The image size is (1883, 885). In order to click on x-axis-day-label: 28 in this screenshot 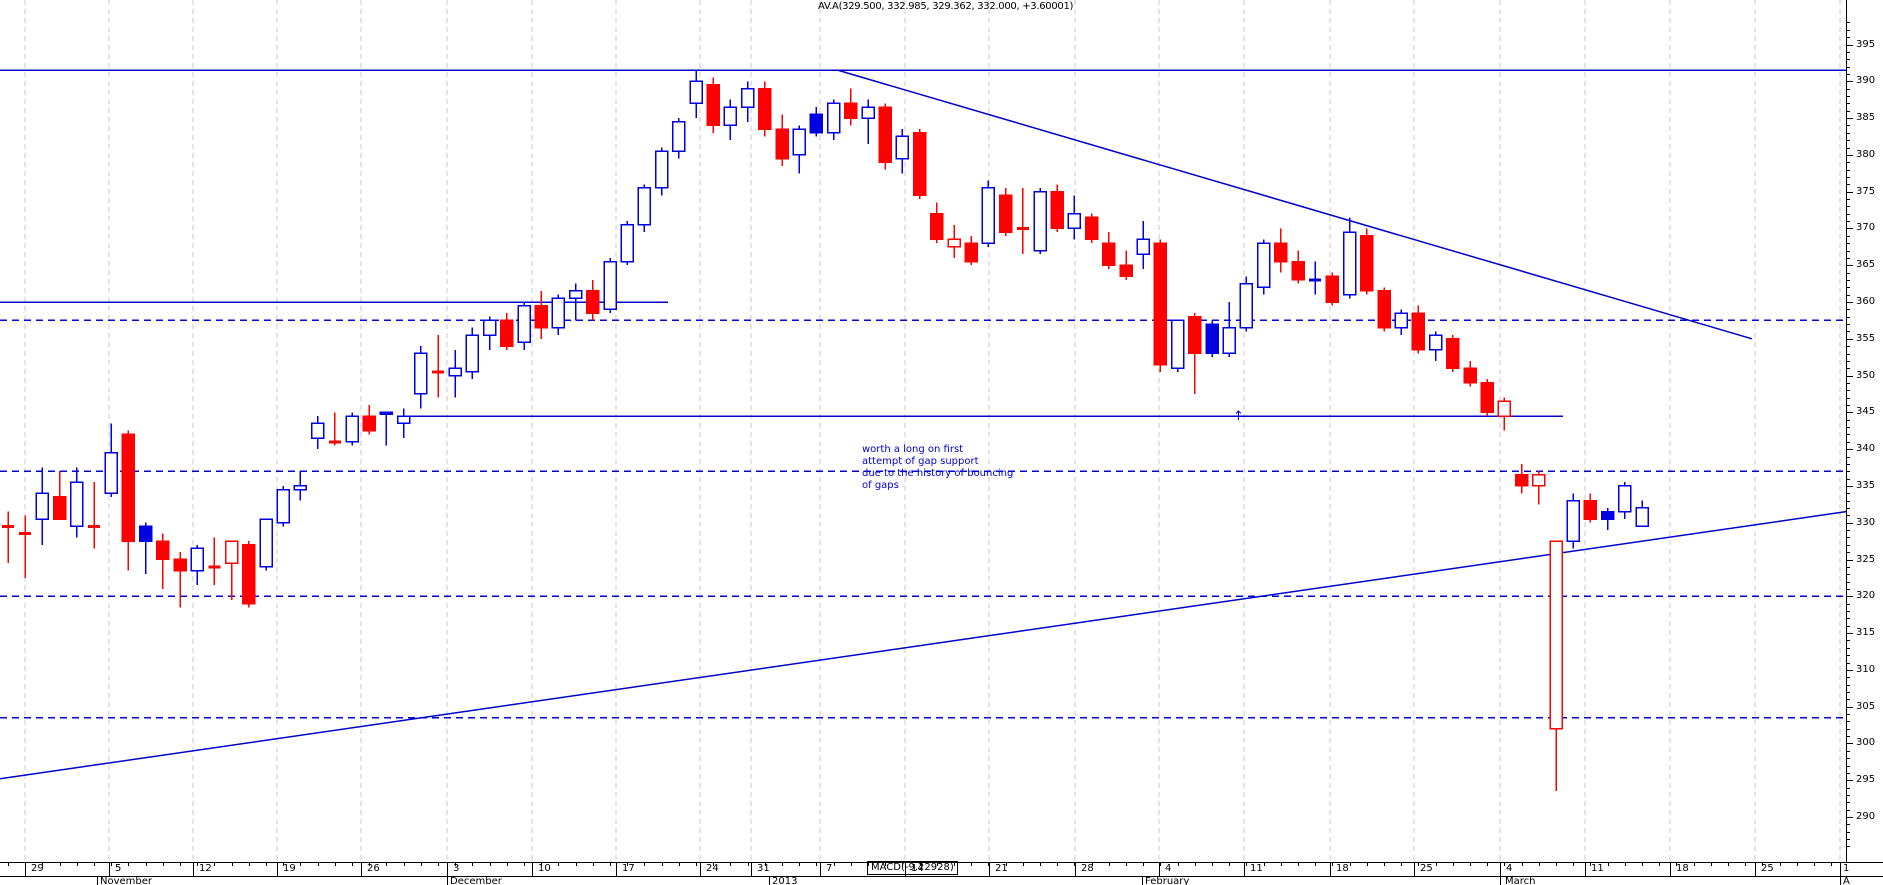, I will do `click(1087, 868)`.